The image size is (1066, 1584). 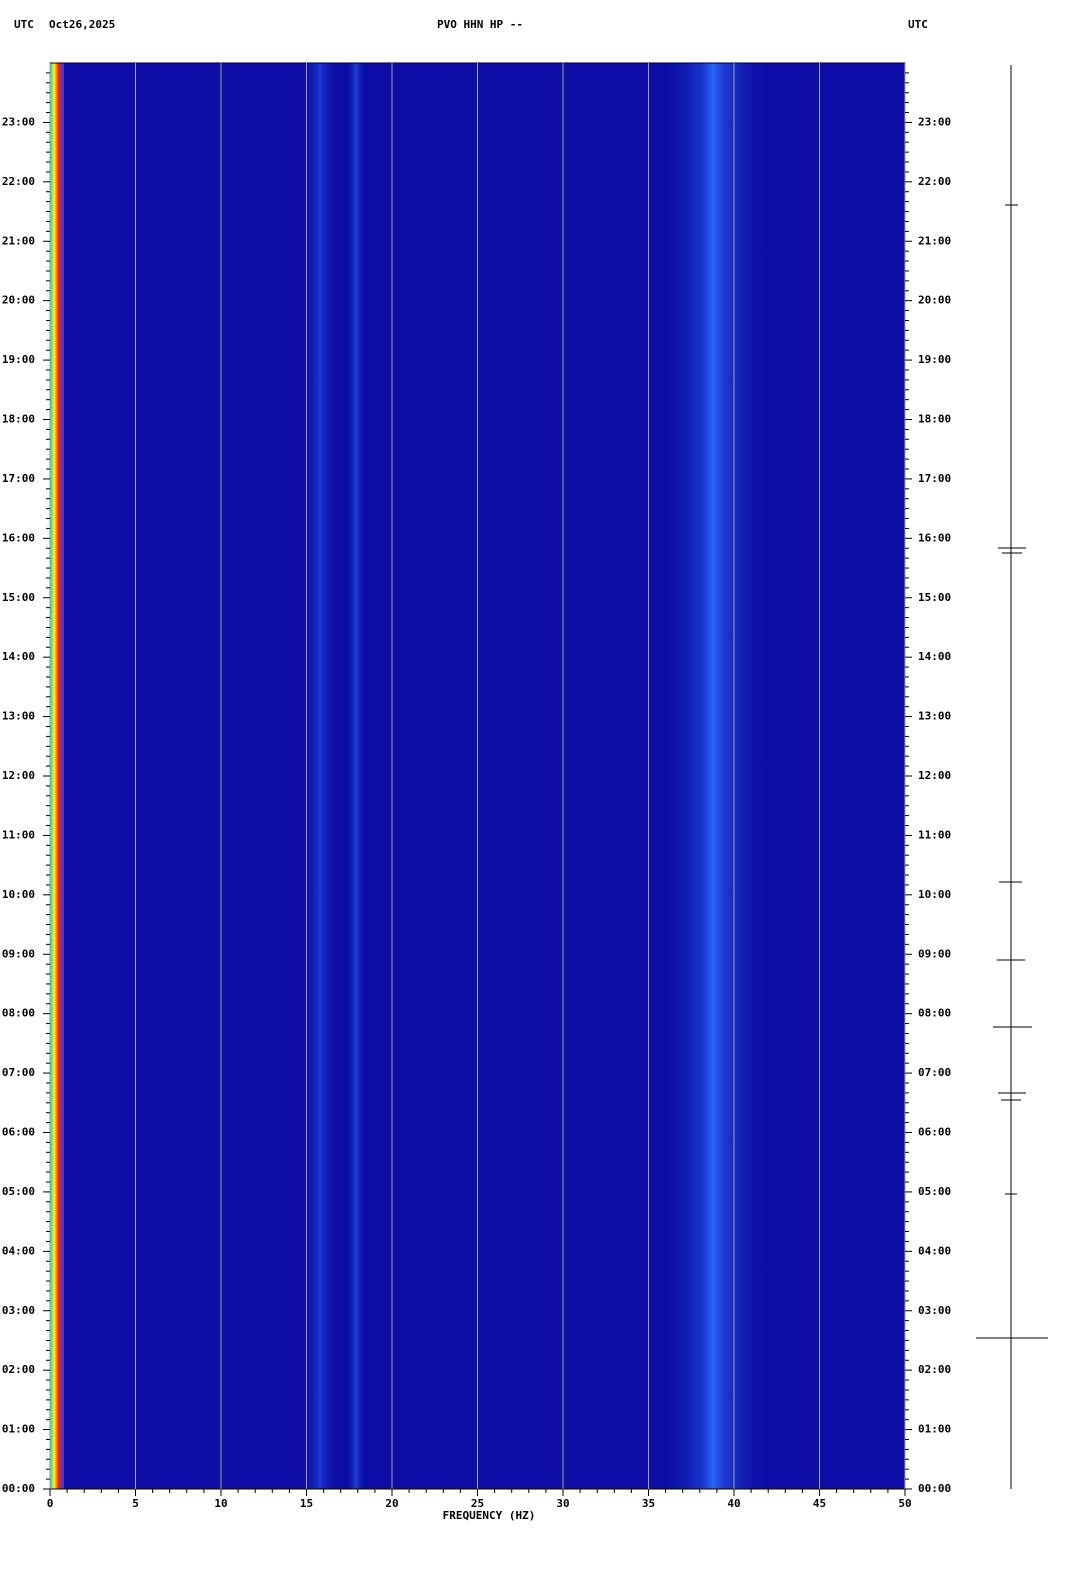 I want to click on chart-title: PVO HHN HP --, so click(x=480, y=24).